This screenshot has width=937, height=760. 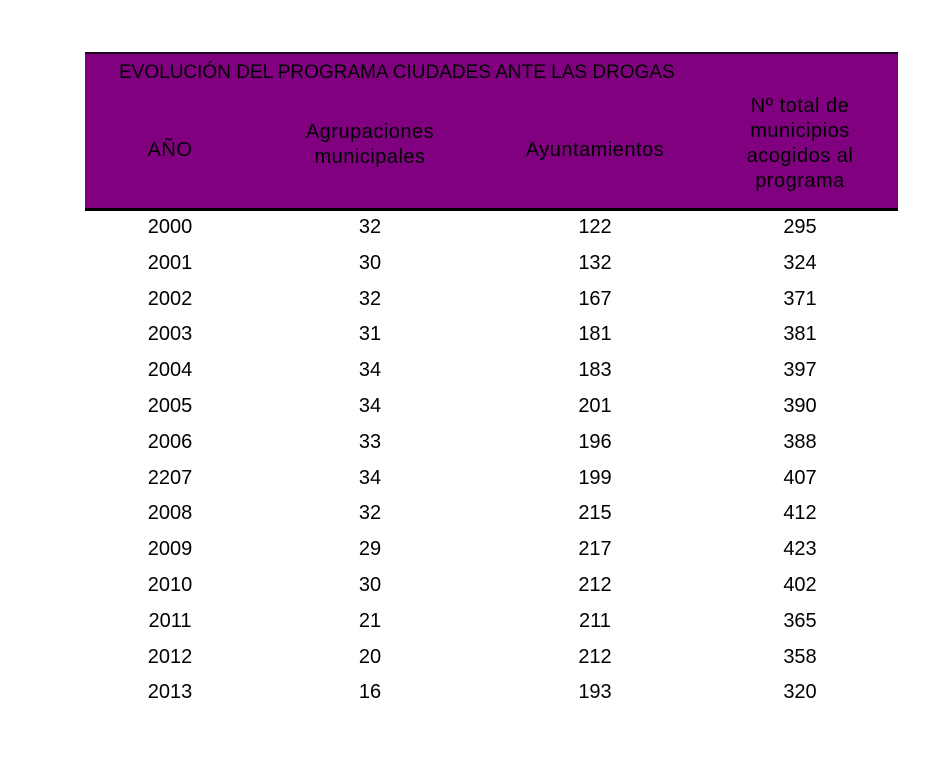 I want to click on cell-year: 2008, so click(x=170, y=513).